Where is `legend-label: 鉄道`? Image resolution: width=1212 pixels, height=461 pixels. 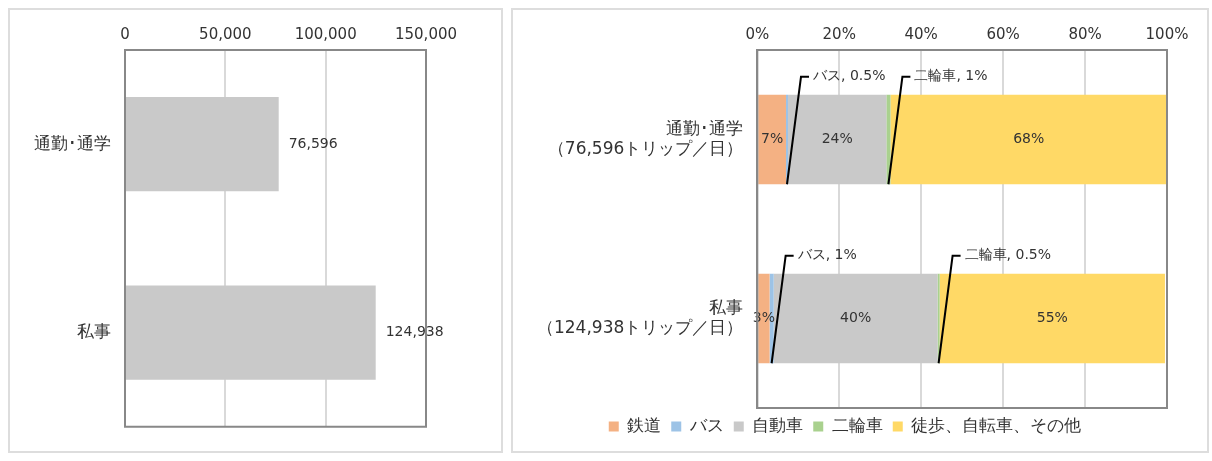
legend-label: 鉄道 is located at coordinates (644, 424).